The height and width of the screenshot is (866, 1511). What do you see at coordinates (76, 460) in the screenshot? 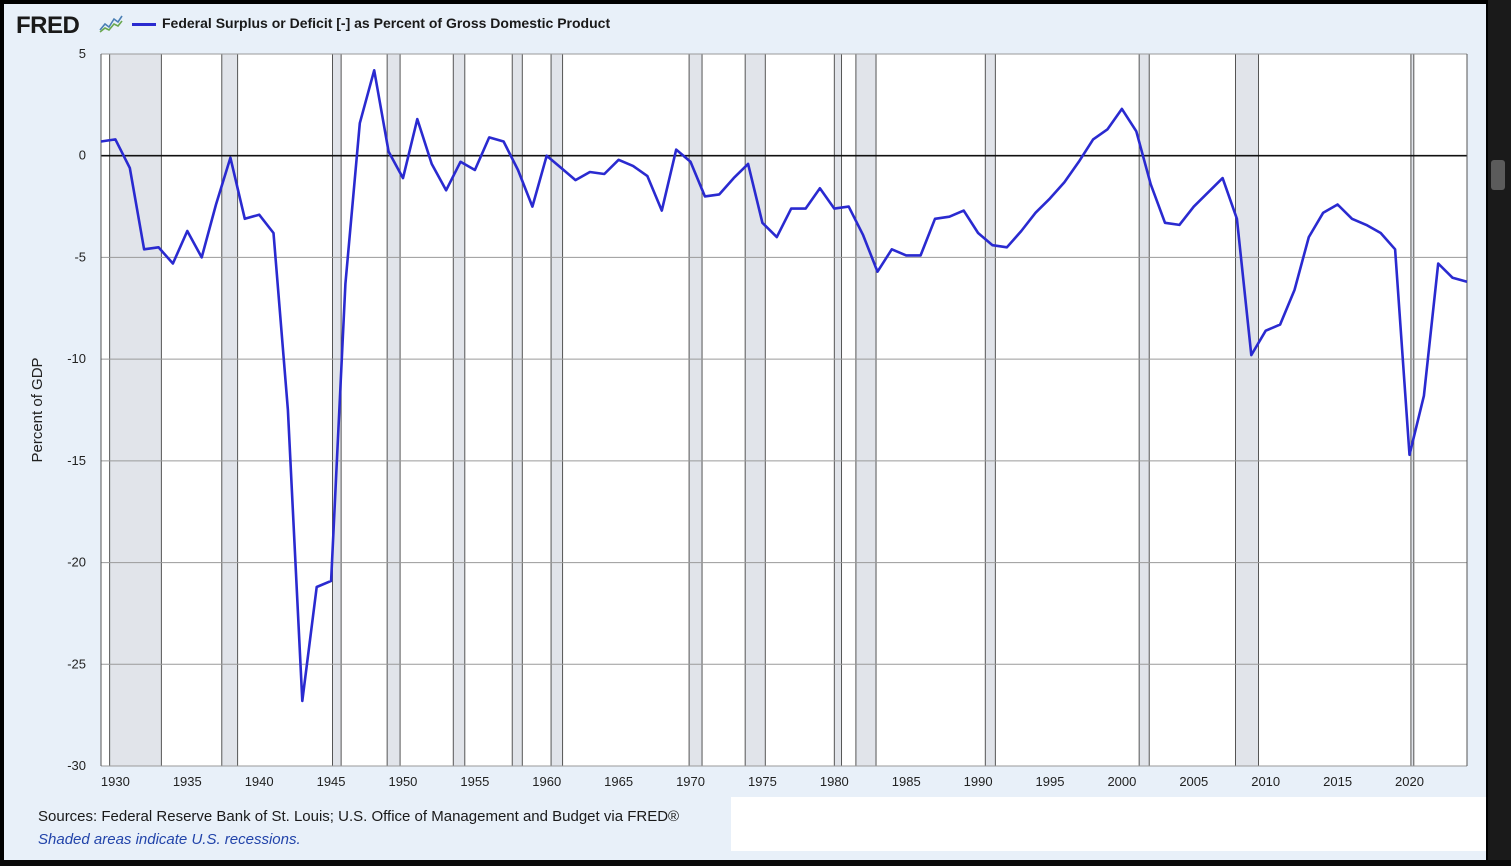
I see `y-tick-label: -15` at bounding box center [76, 460].